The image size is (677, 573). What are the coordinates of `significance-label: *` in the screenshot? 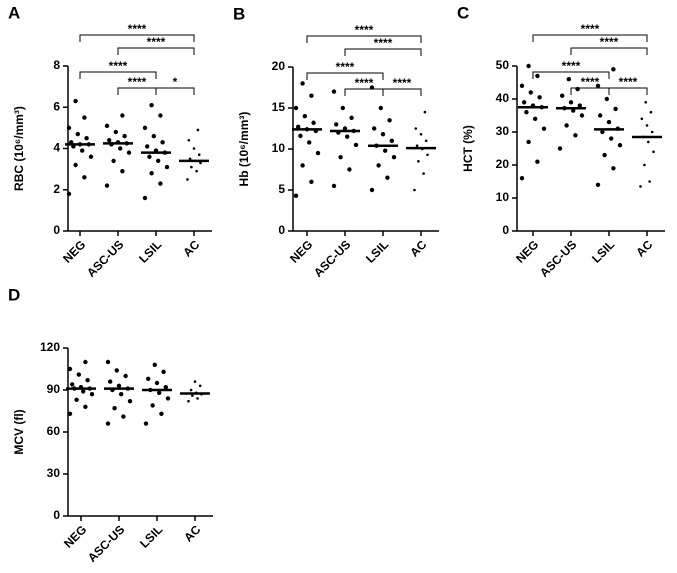 It's located at (175, 82).